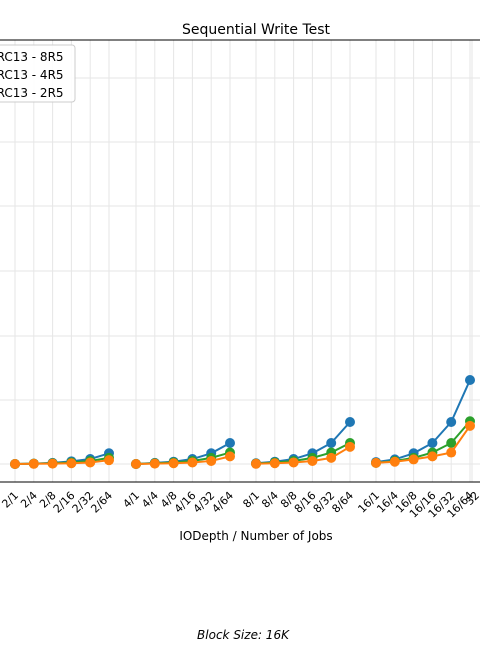 This screenshot has height=650, width=480. Describe the element at coordinates (342, 502) in the screenshot. I see `x-tick-label: 8/64` at that location.